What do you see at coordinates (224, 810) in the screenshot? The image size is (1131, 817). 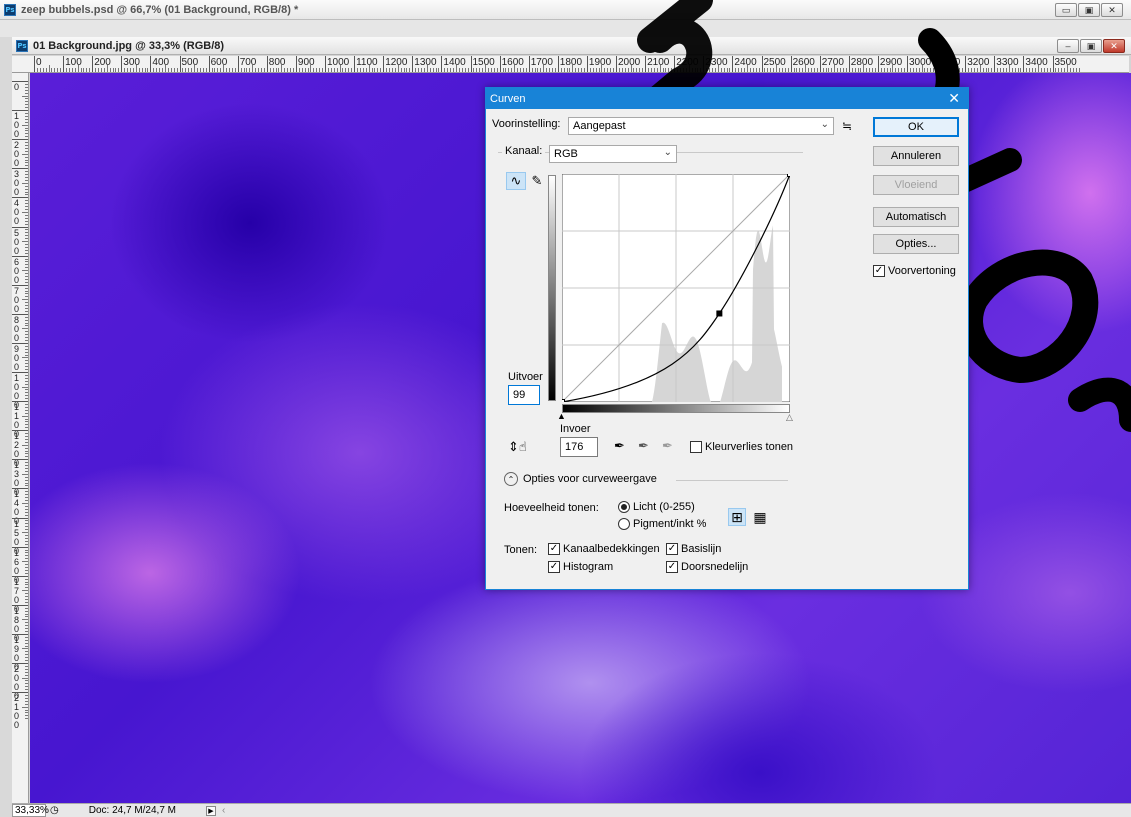 I see `scroll-left-icon: ‹` at bounding box center [224, 810].